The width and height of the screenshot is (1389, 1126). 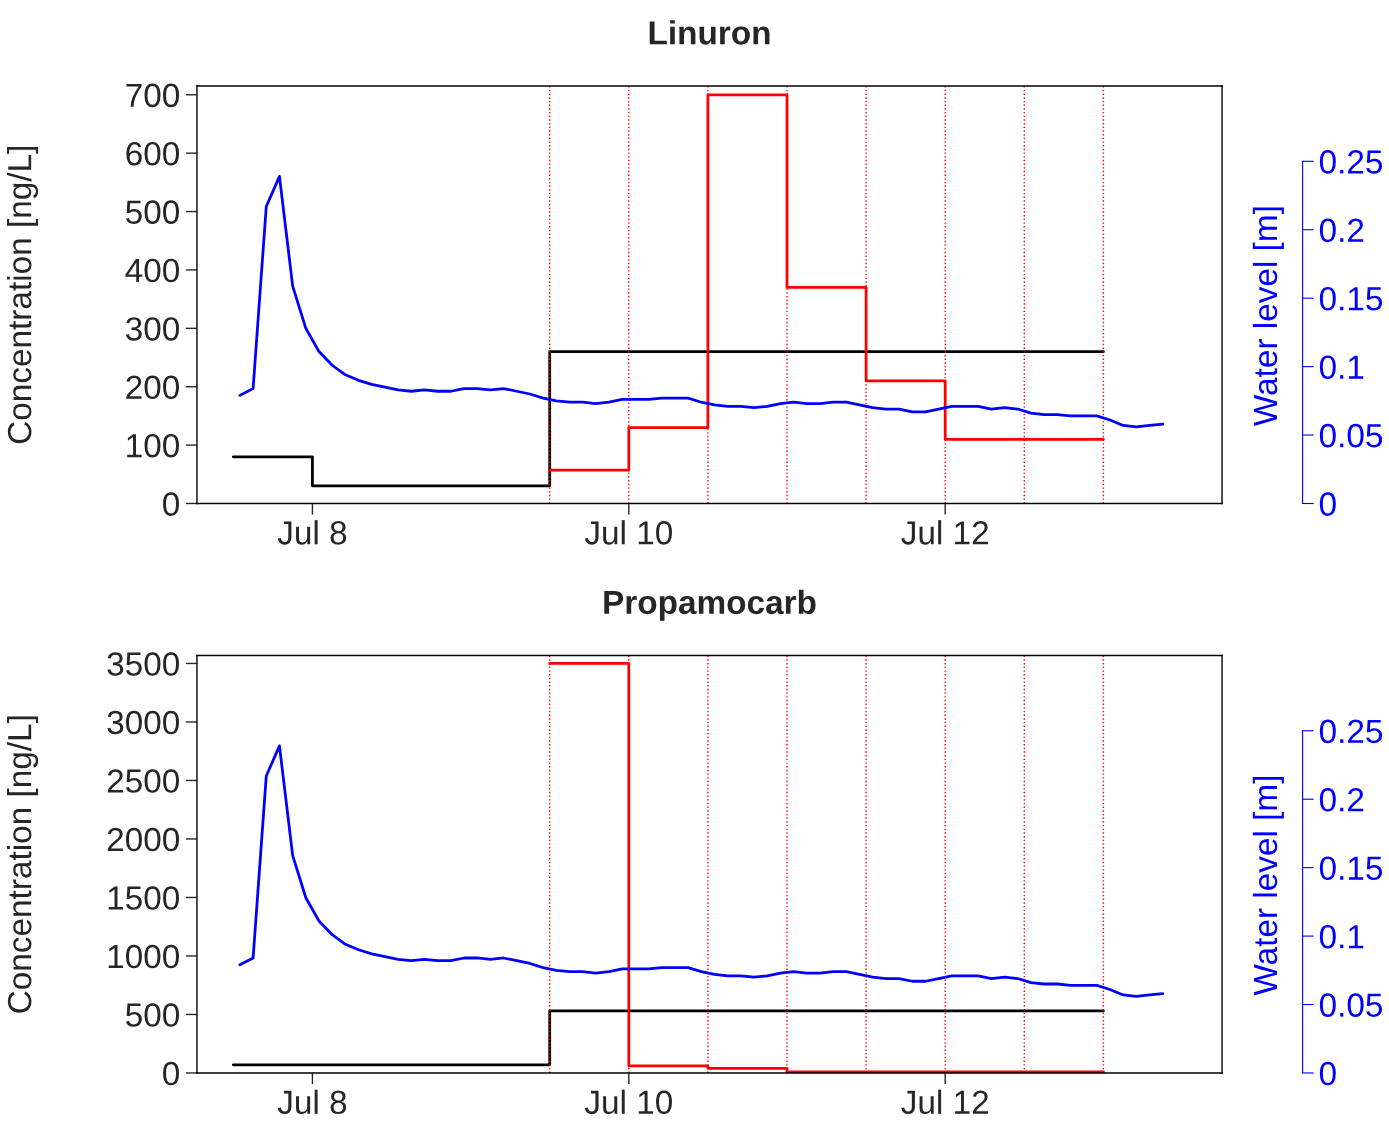 What do you see at coordinates (143, 839) in the screenshot?
I see `y-tick-label: 2000` at bounding box center [143, 839].